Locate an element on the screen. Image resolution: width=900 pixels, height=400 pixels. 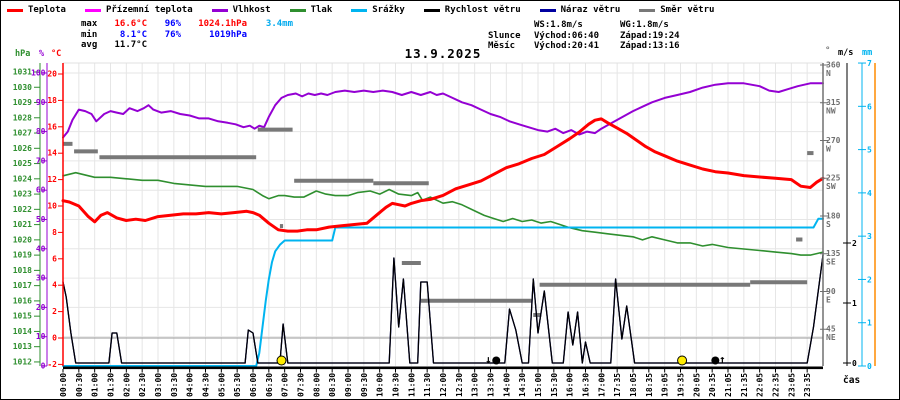
naraz-vetru-line-swatch is located at coordinates (547, 10).